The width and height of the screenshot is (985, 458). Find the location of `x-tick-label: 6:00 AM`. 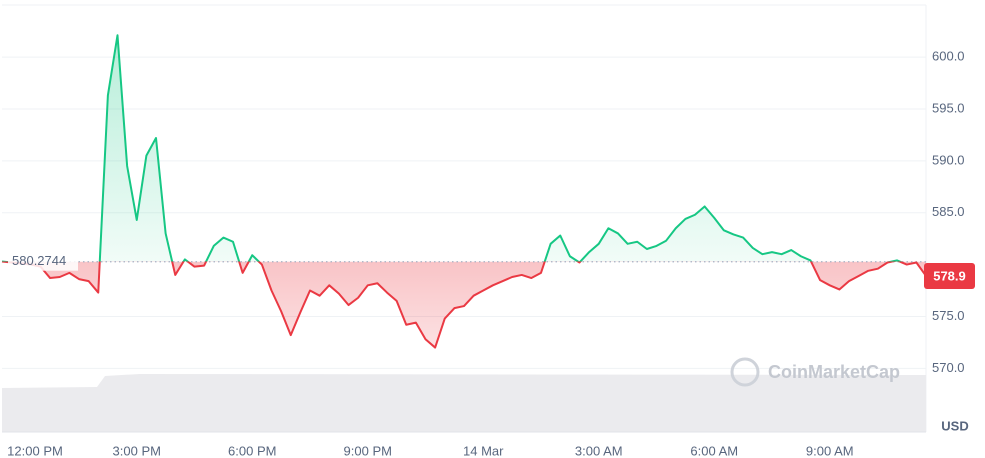

x-tick-label: 6:00 AM is located at coordinates (714, 450).